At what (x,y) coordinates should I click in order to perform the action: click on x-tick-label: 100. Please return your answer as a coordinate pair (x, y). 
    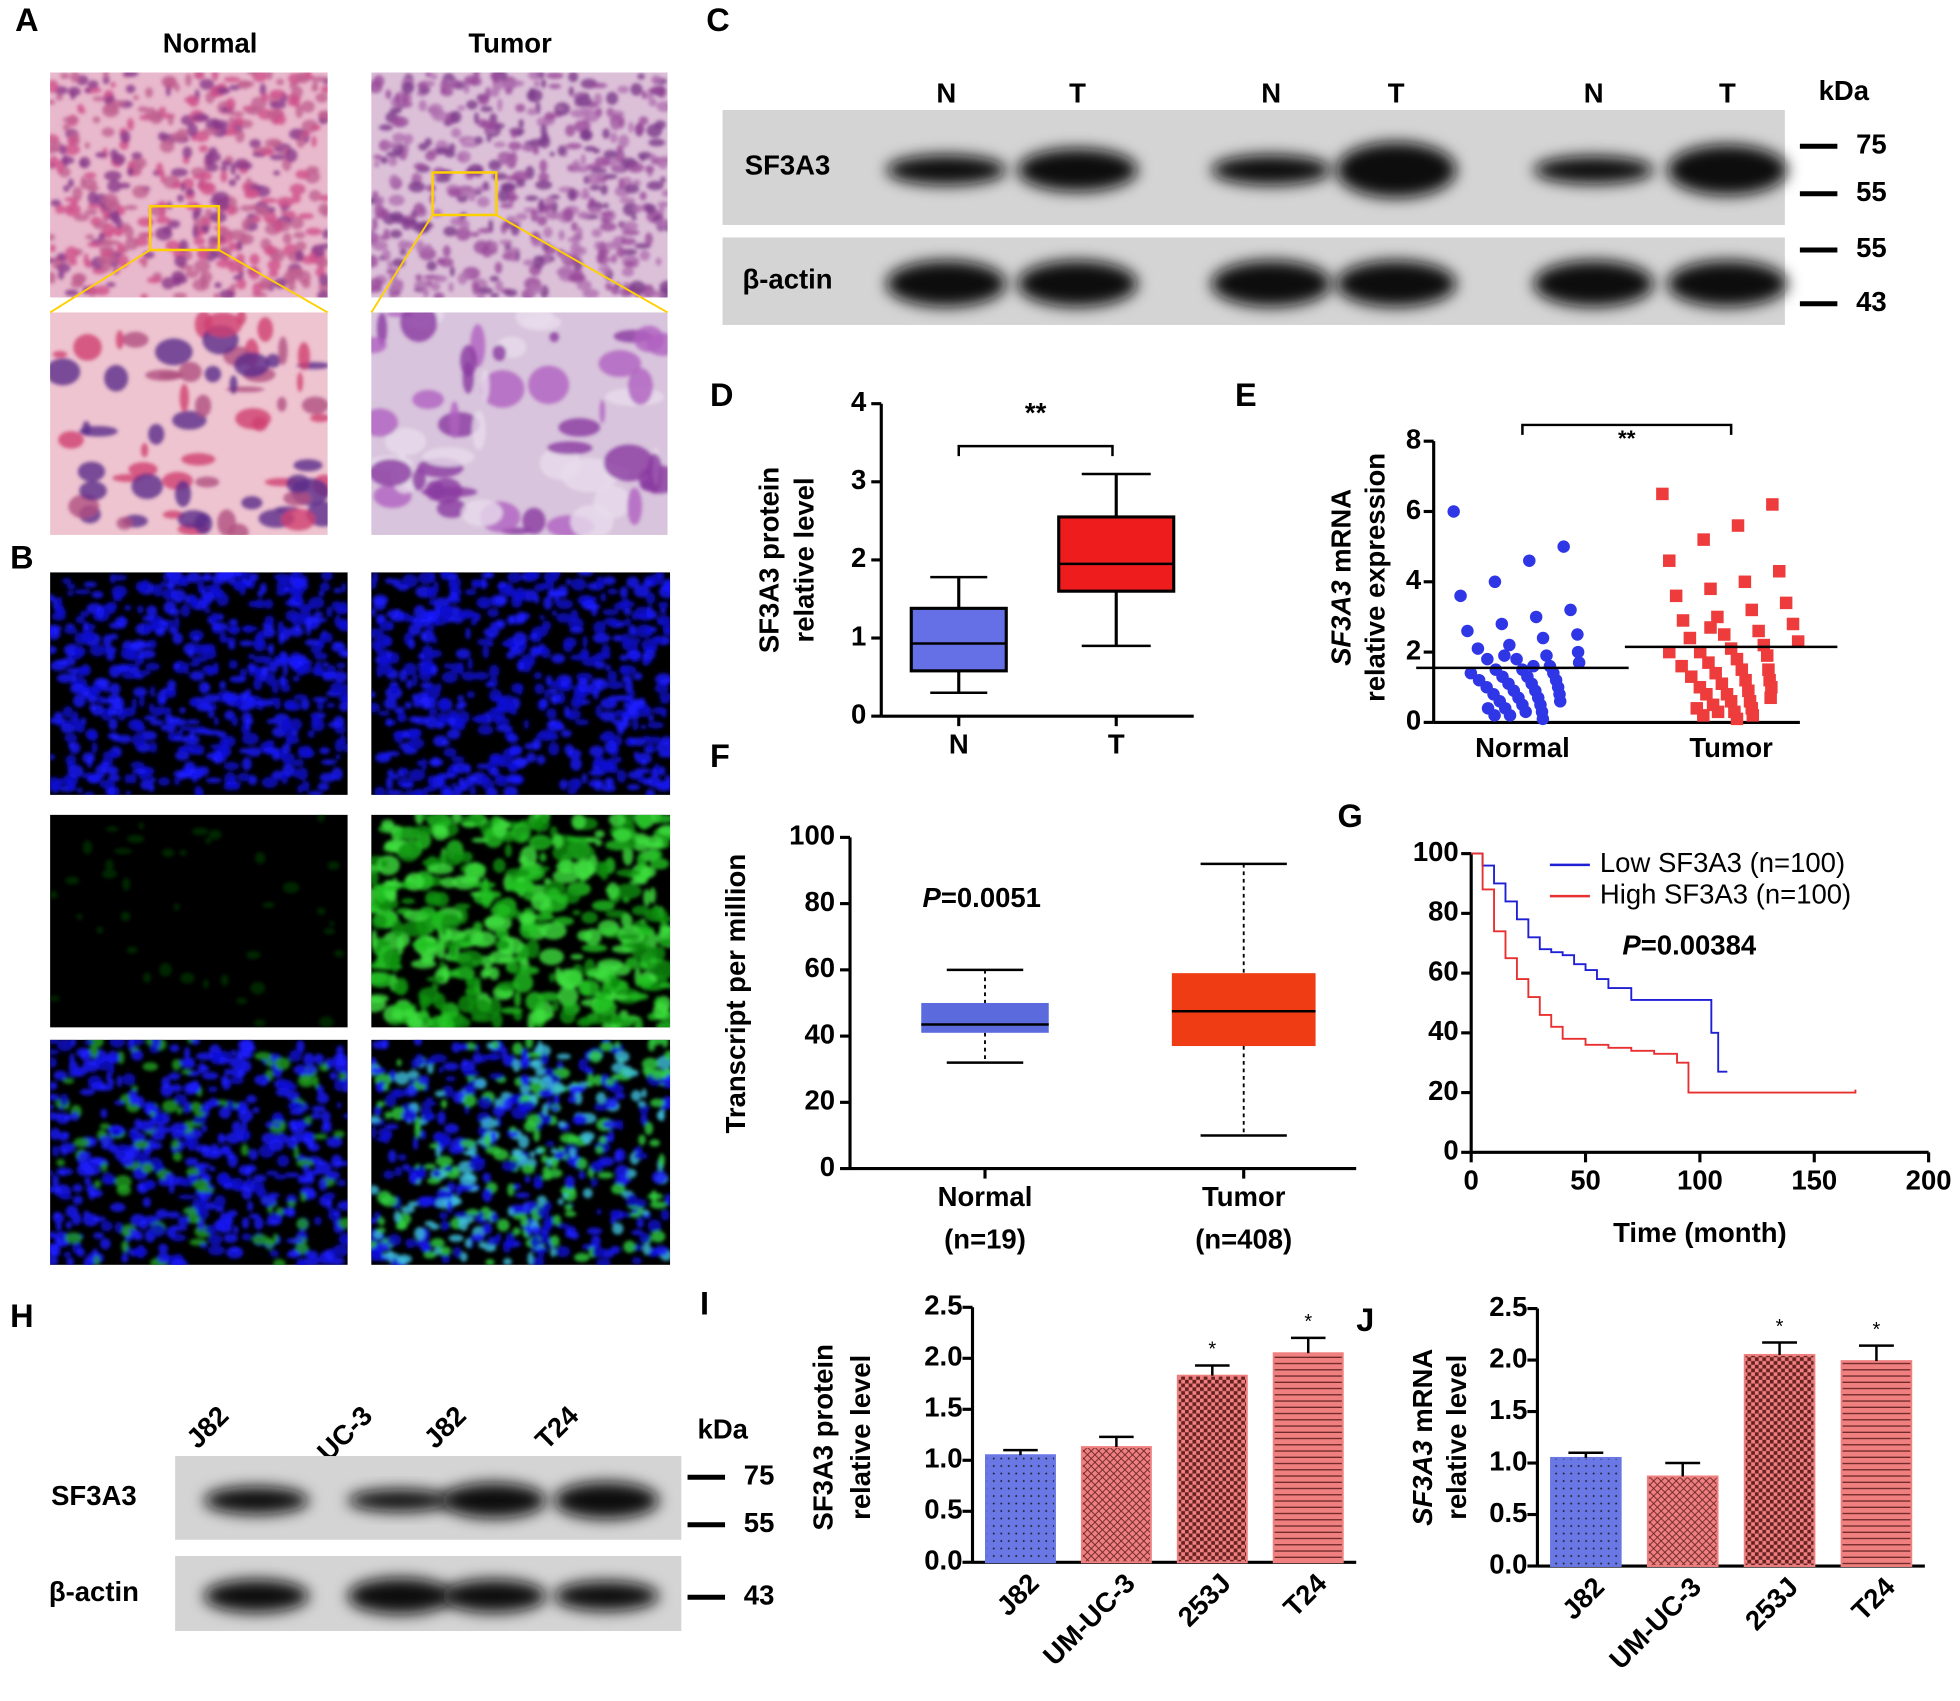
    Looking at the image, I should click on (1700, 1180).